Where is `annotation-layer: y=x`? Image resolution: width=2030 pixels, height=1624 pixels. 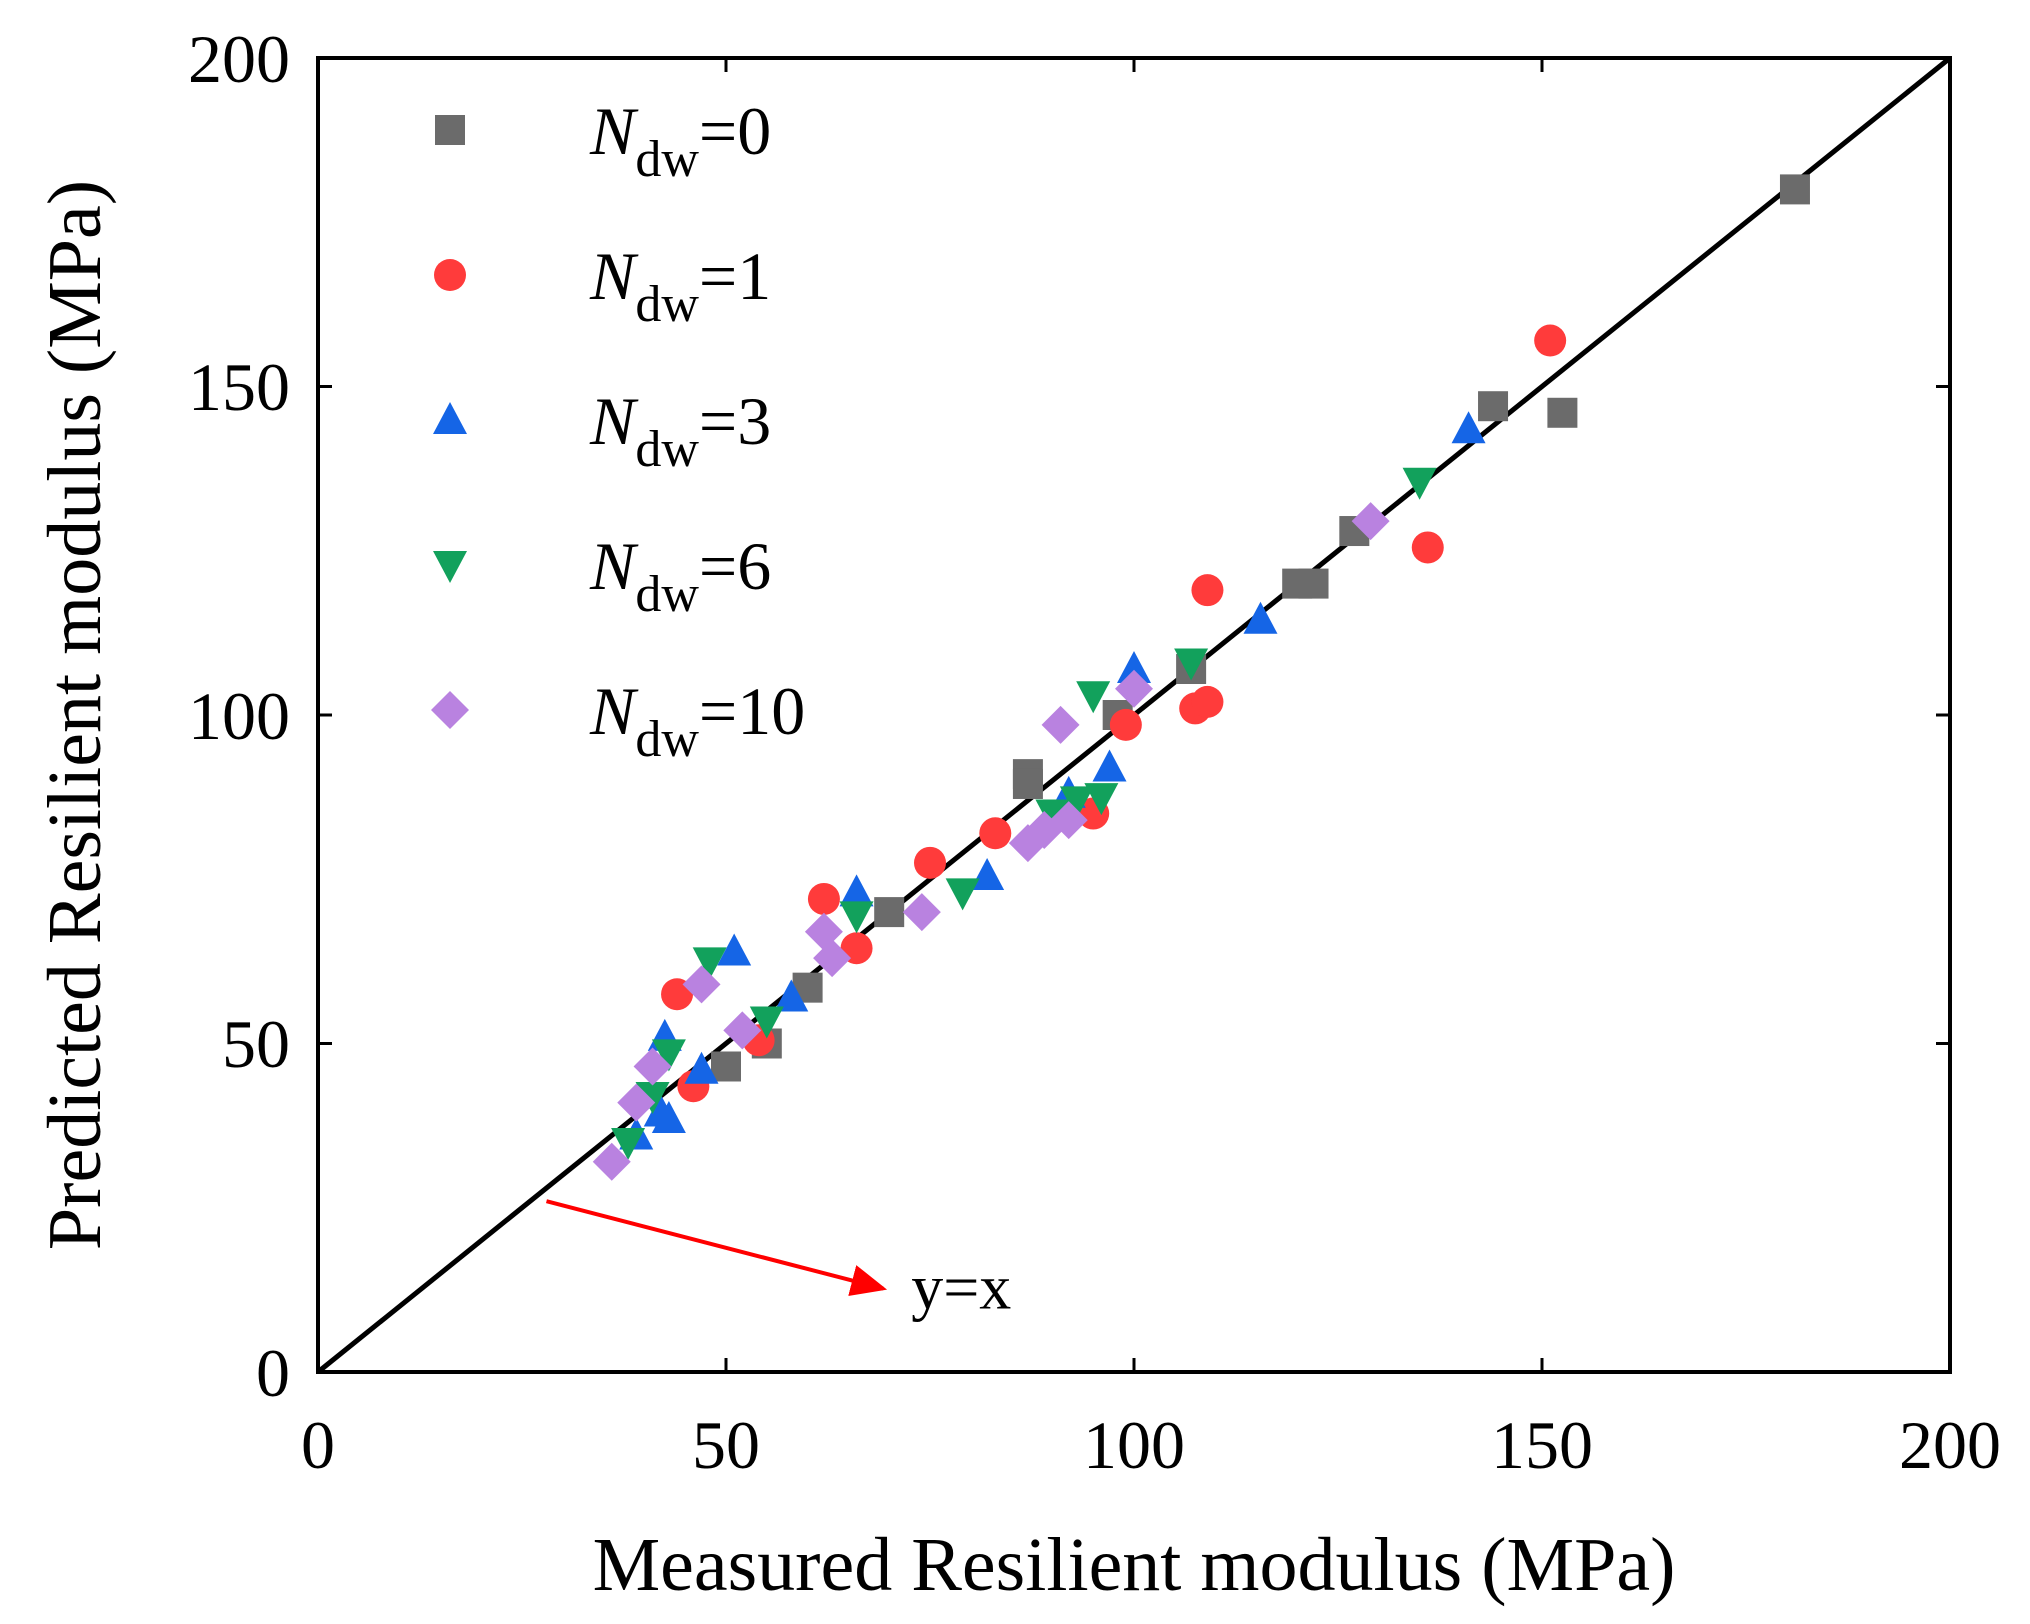
annotation-layer: y=x is located at coordinates (778, 1261).